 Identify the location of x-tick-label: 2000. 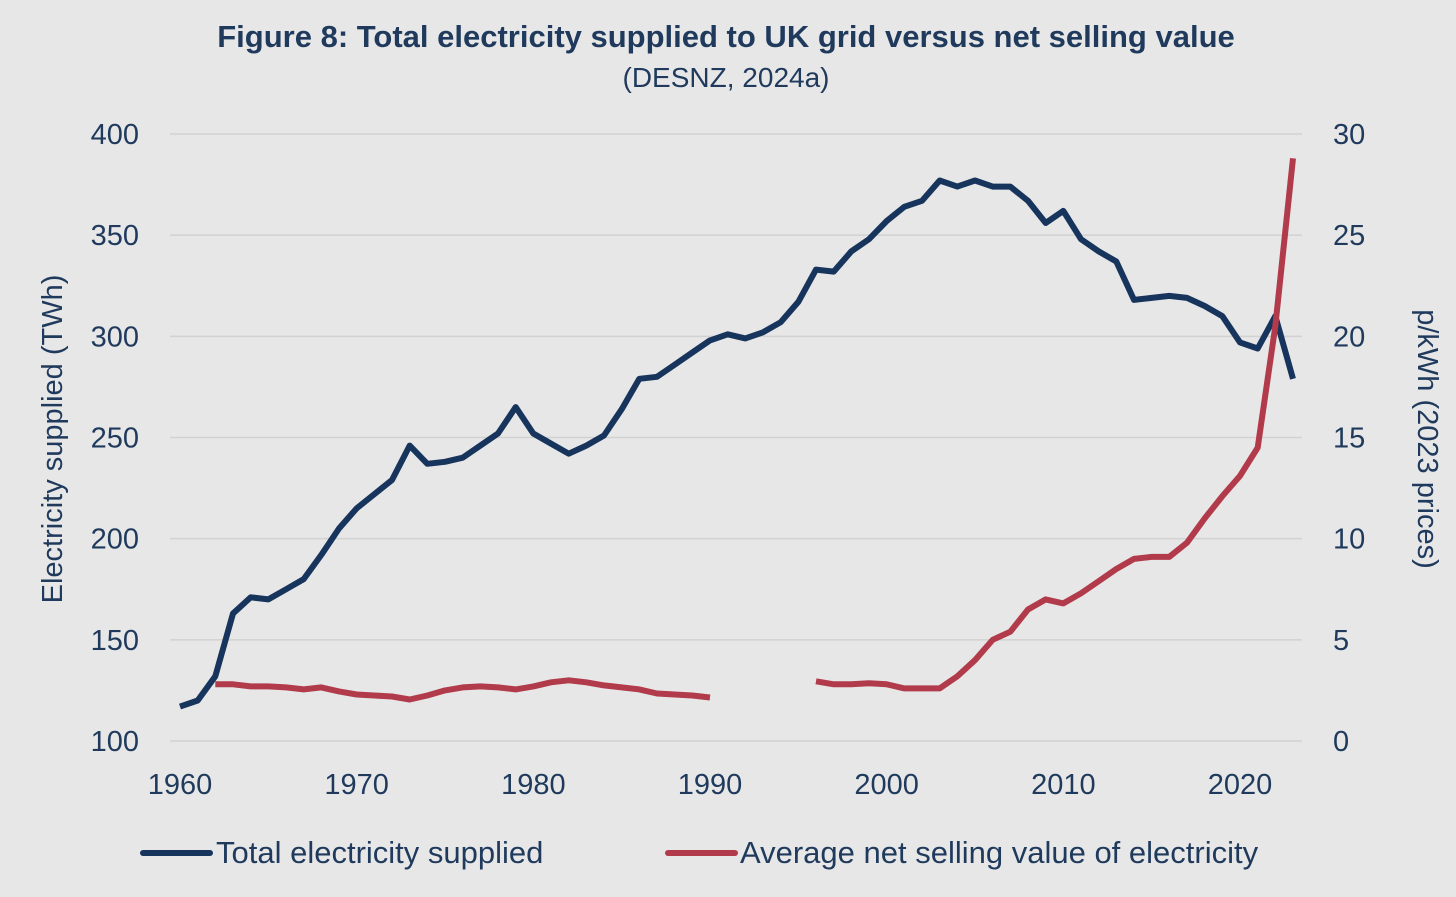
(886, 785).